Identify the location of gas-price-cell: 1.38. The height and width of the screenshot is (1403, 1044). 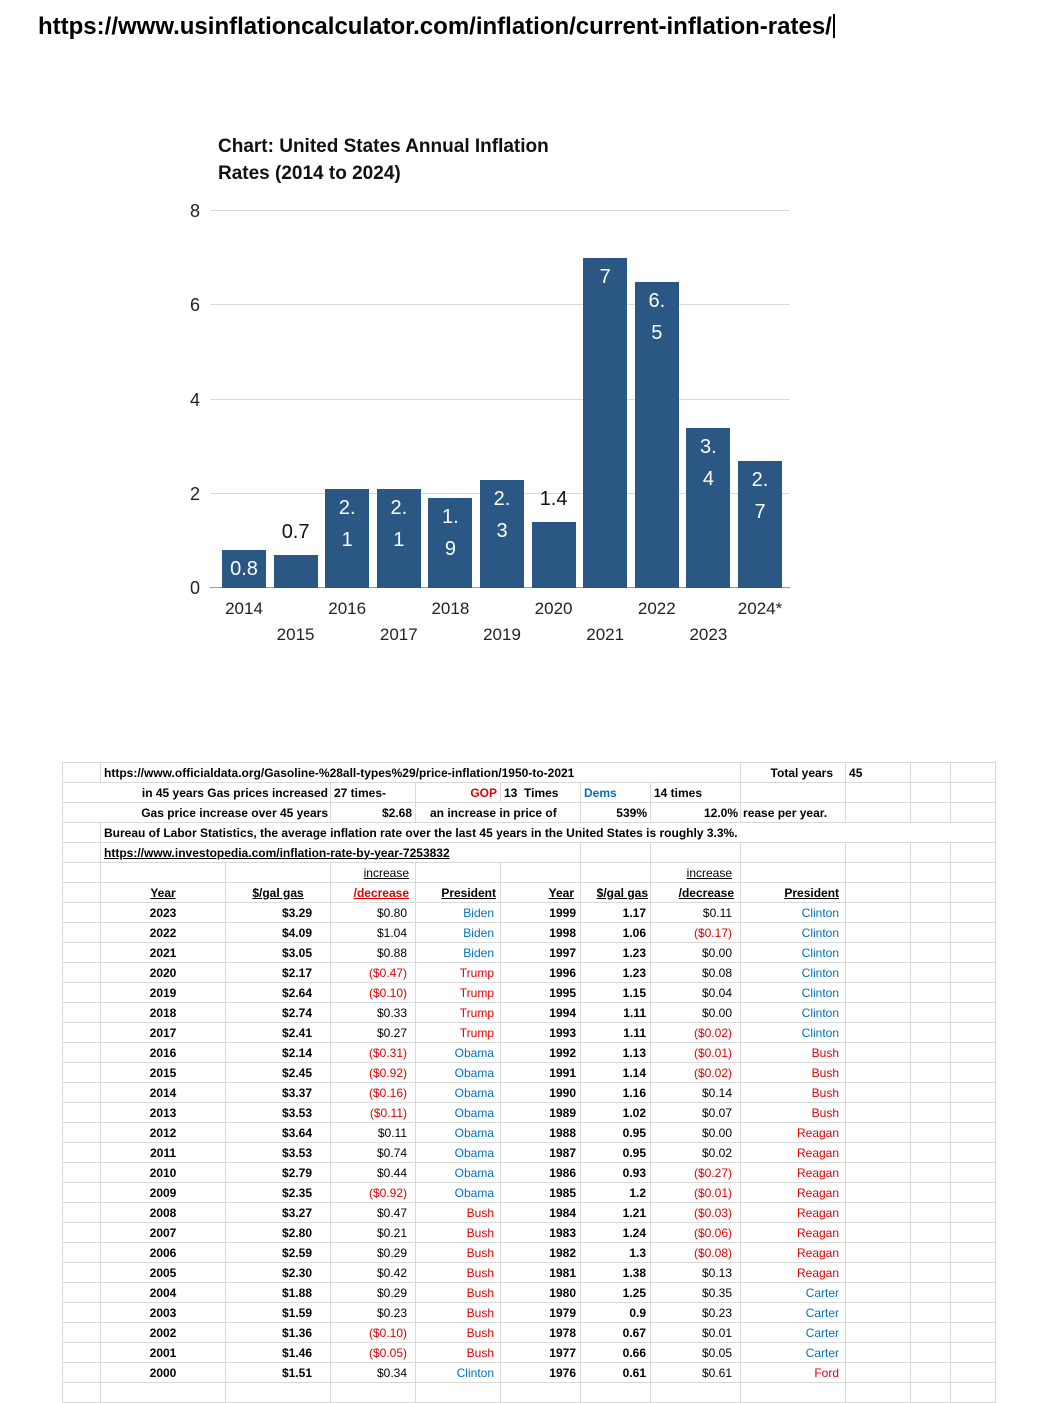
(615, 1272).